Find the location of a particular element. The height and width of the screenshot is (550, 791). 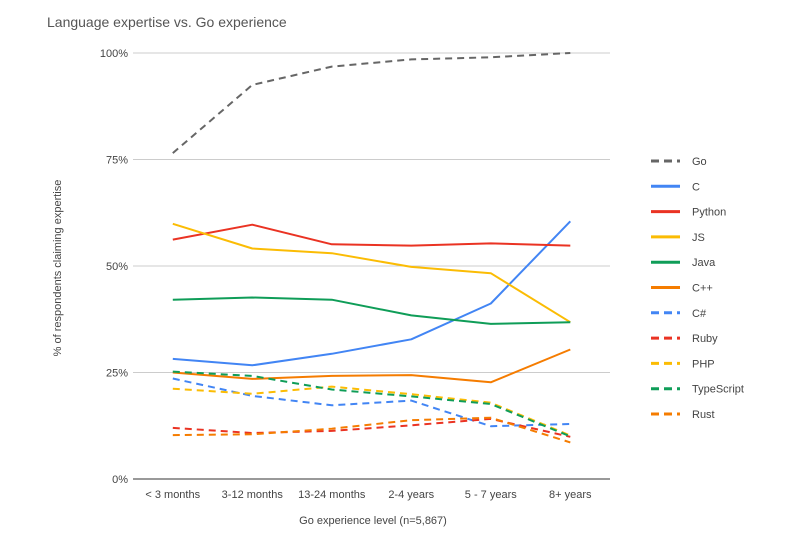

series-line-js is located at coordinates (371, 273).